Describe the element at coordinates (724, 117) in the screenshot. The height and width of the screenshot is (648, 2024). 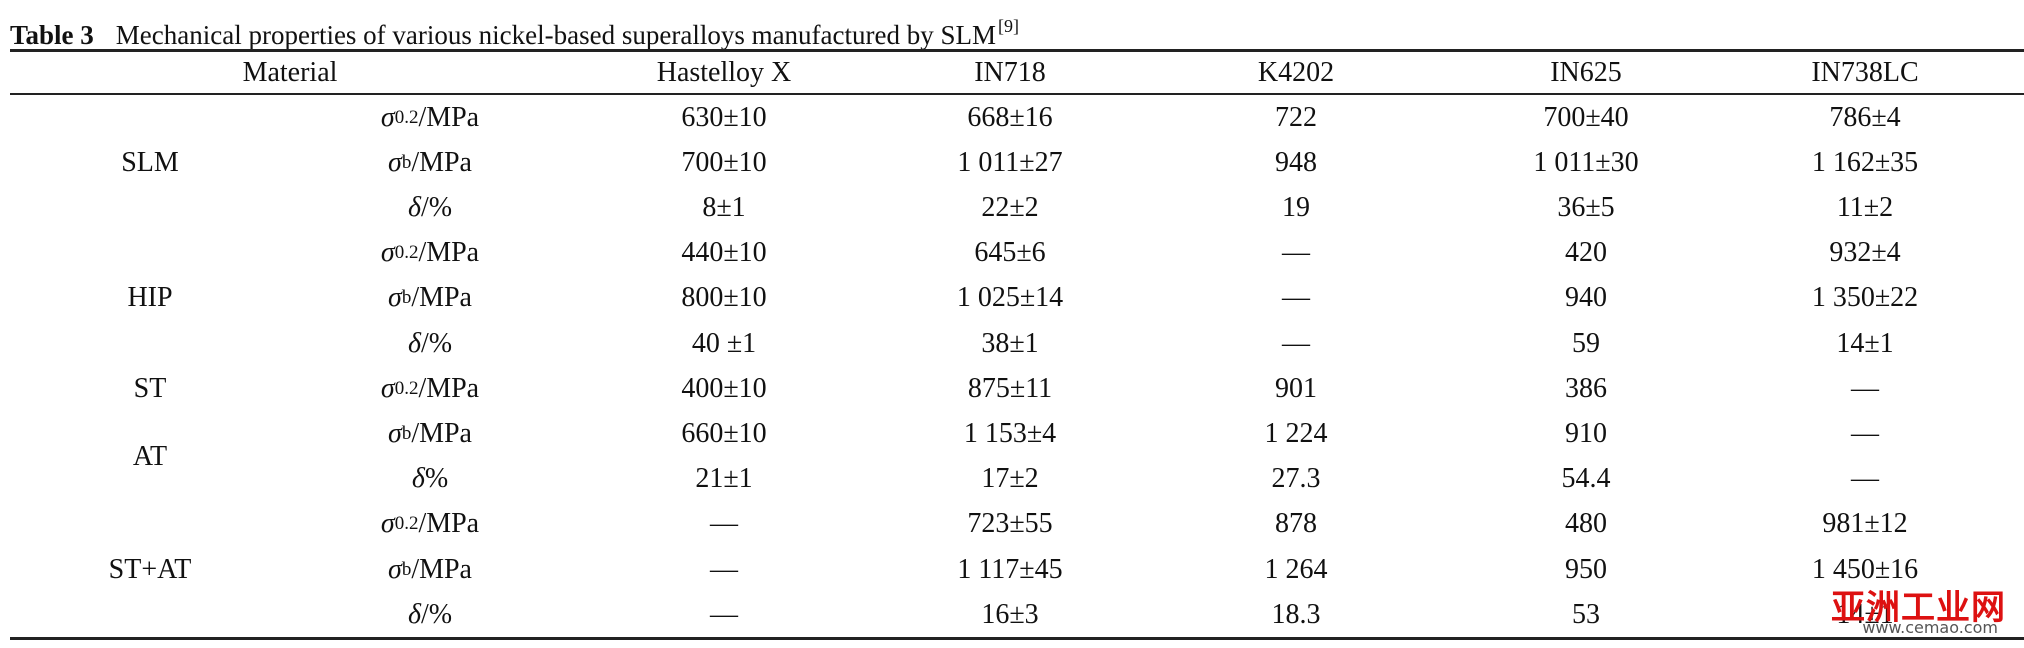
I see `table-cell: 630±10` at that location.